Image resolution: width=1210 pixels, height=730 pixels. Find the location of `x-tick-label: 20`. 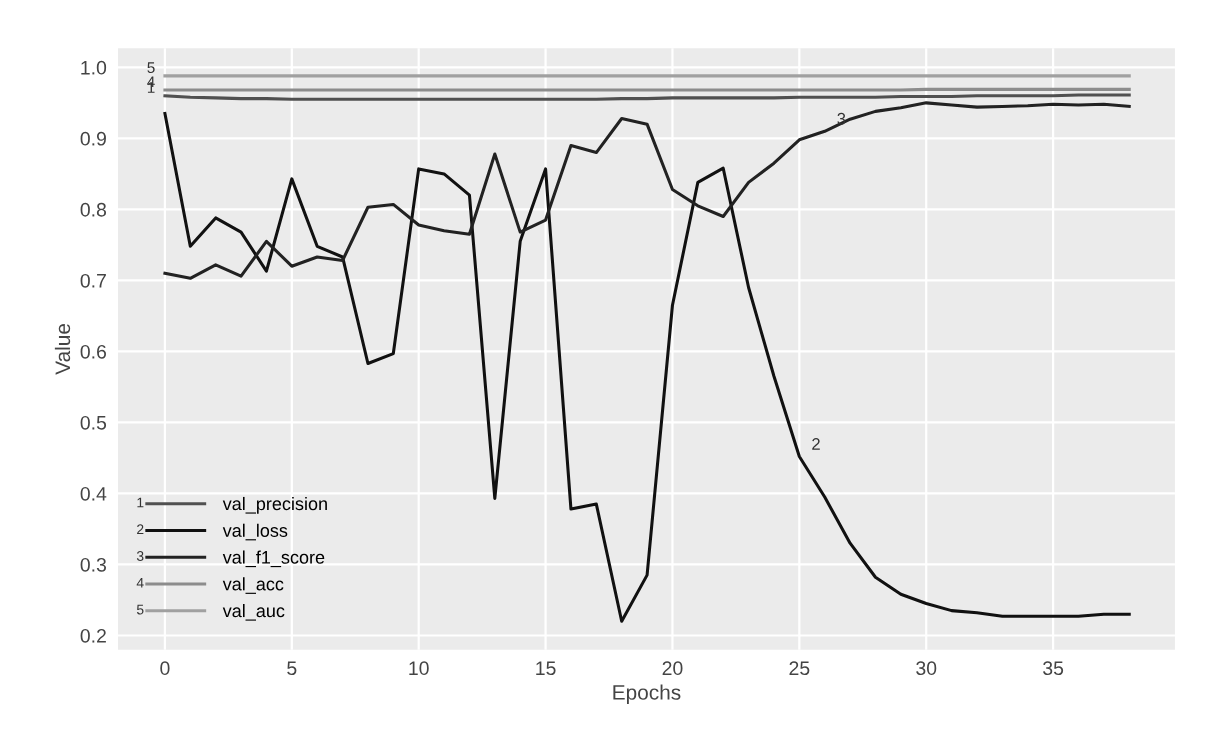

x-tick-label: 20 is located at coordinates (672, 668).